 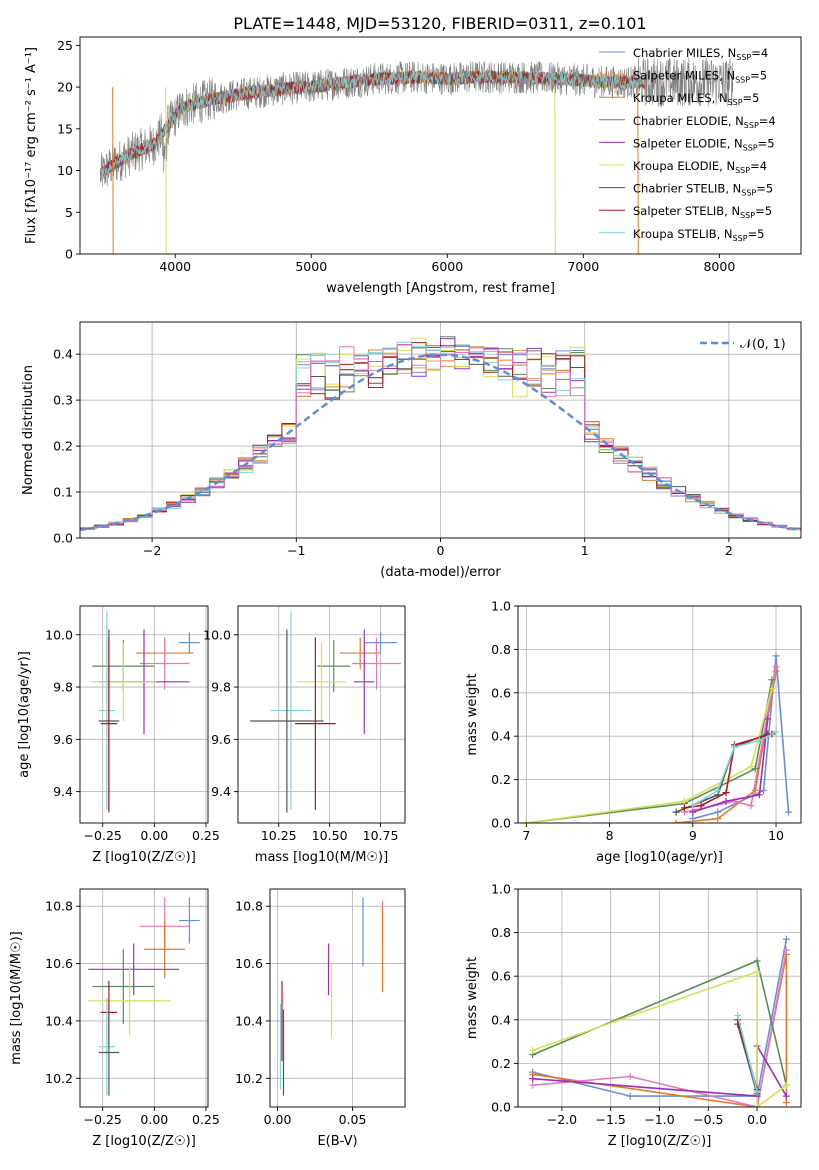 What do you see at coordinates (704, 144) in the screenshot?
I see `legend-entry: Salpeter ELODIE, NSSP=5` at bounding box center [704, 144].